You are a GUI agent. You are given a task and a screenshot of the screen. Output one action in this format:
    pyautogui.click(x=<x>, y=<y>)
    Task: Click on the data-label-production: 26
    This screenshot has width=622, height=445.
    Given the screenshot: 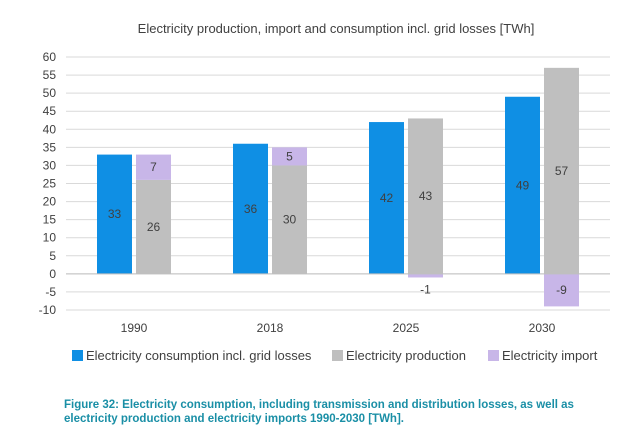 What is the action you would take?
    pyautogui.click(x=154, y=227)
    